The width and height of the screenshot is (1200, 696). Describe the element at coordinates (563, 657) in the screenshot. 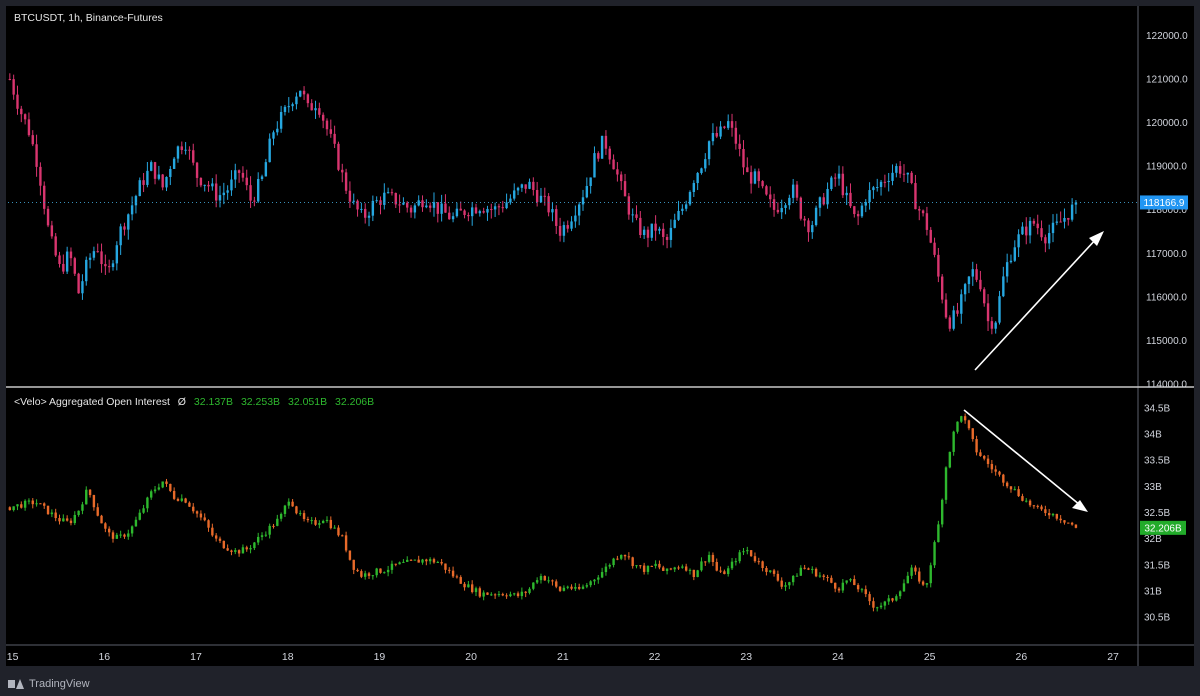

I see `time-axis: 15 16 17 18 19 20 21 22 23 24 25 26 27` at that location.